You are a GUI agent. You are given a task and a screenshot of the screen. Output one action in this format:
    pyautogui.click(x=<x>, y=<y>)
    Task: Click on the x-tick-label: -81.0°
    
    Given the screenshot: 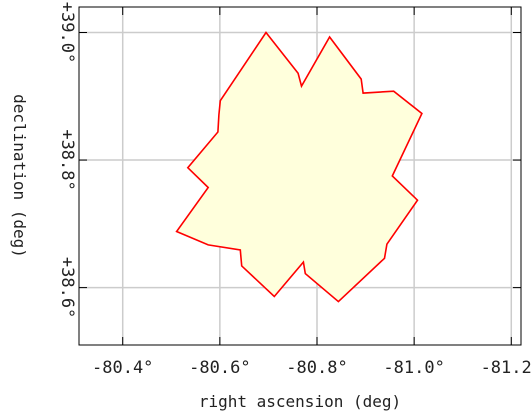 What is the action you would take?
    pyautogui.click(x=413, y=368)
    